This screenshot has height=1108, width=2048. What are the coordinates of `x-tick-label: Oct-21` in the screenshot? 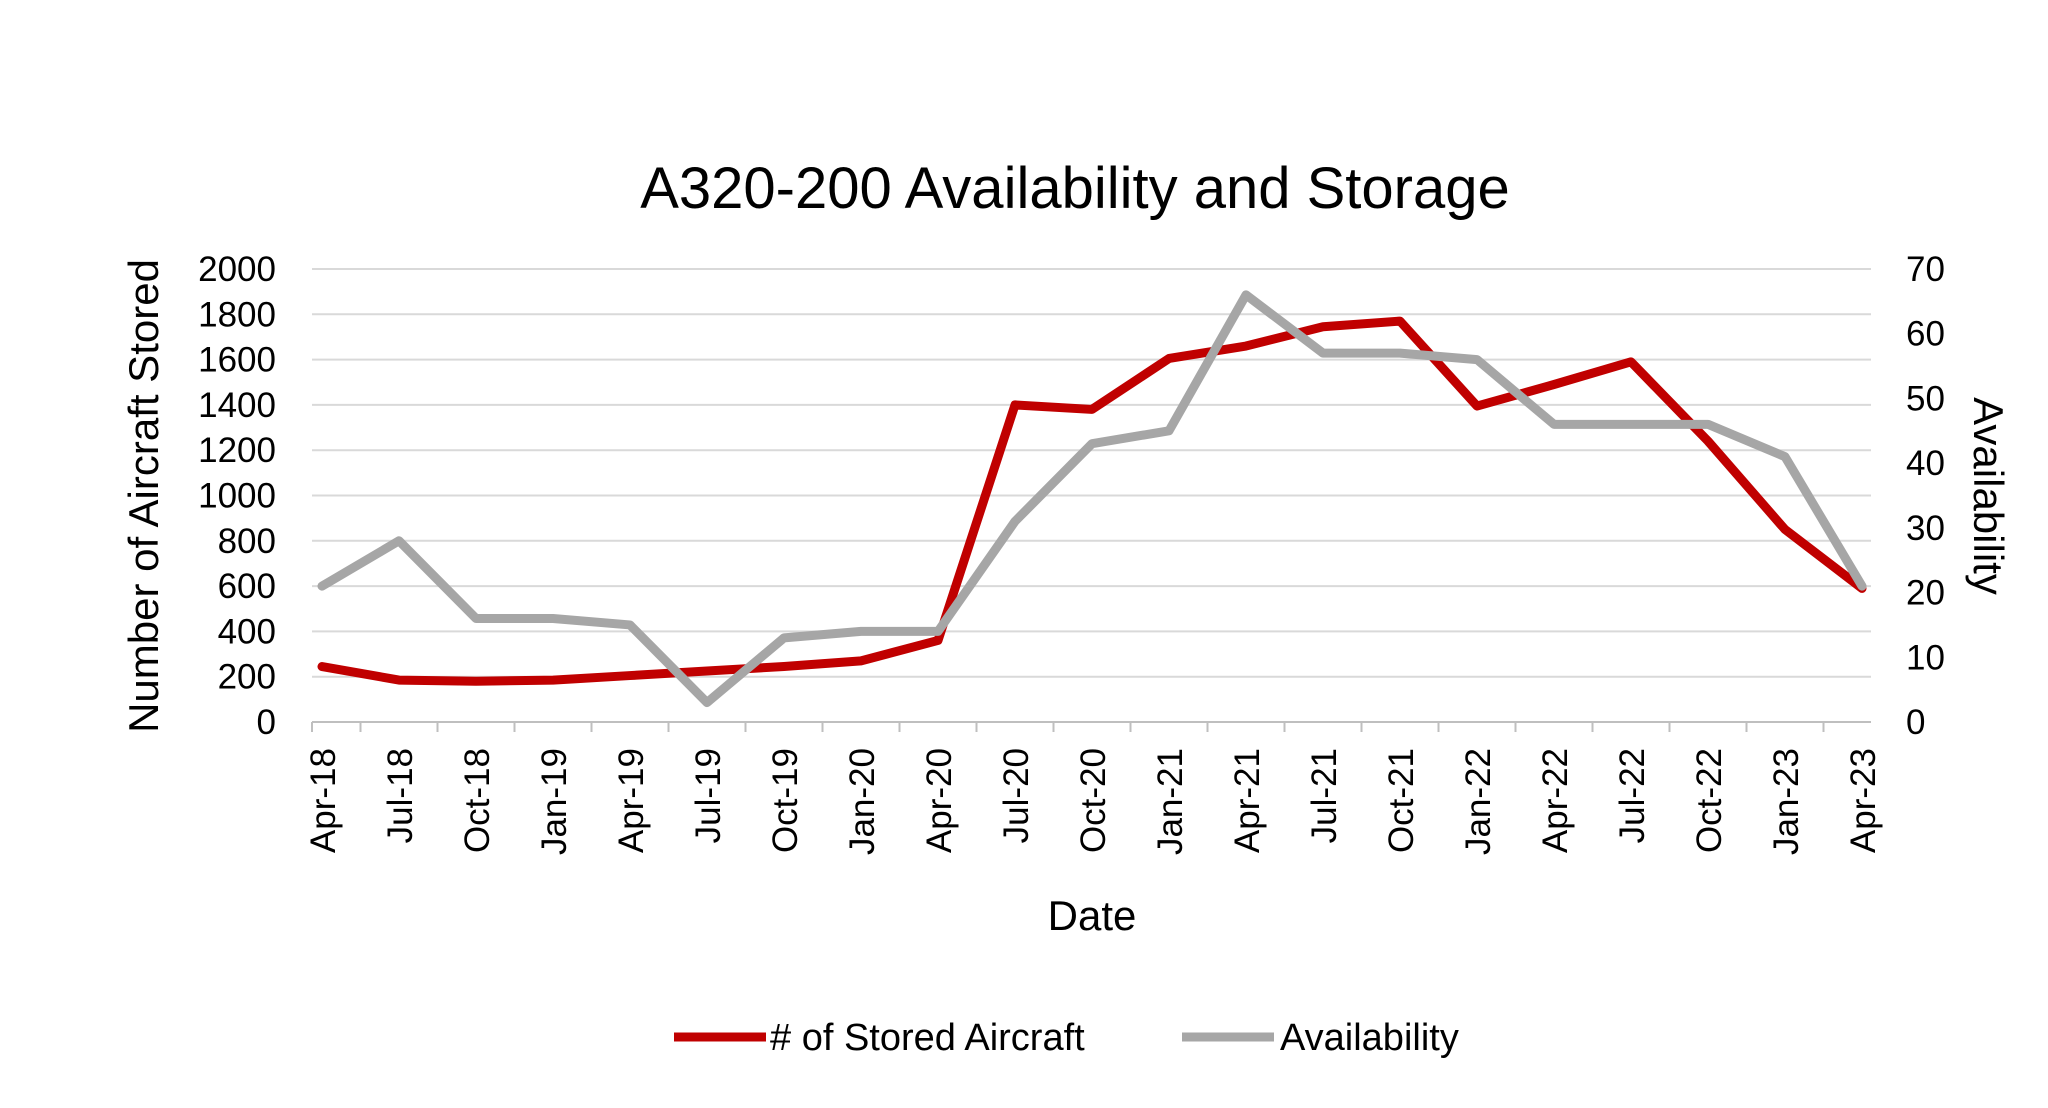 It's located at (1401, 800).